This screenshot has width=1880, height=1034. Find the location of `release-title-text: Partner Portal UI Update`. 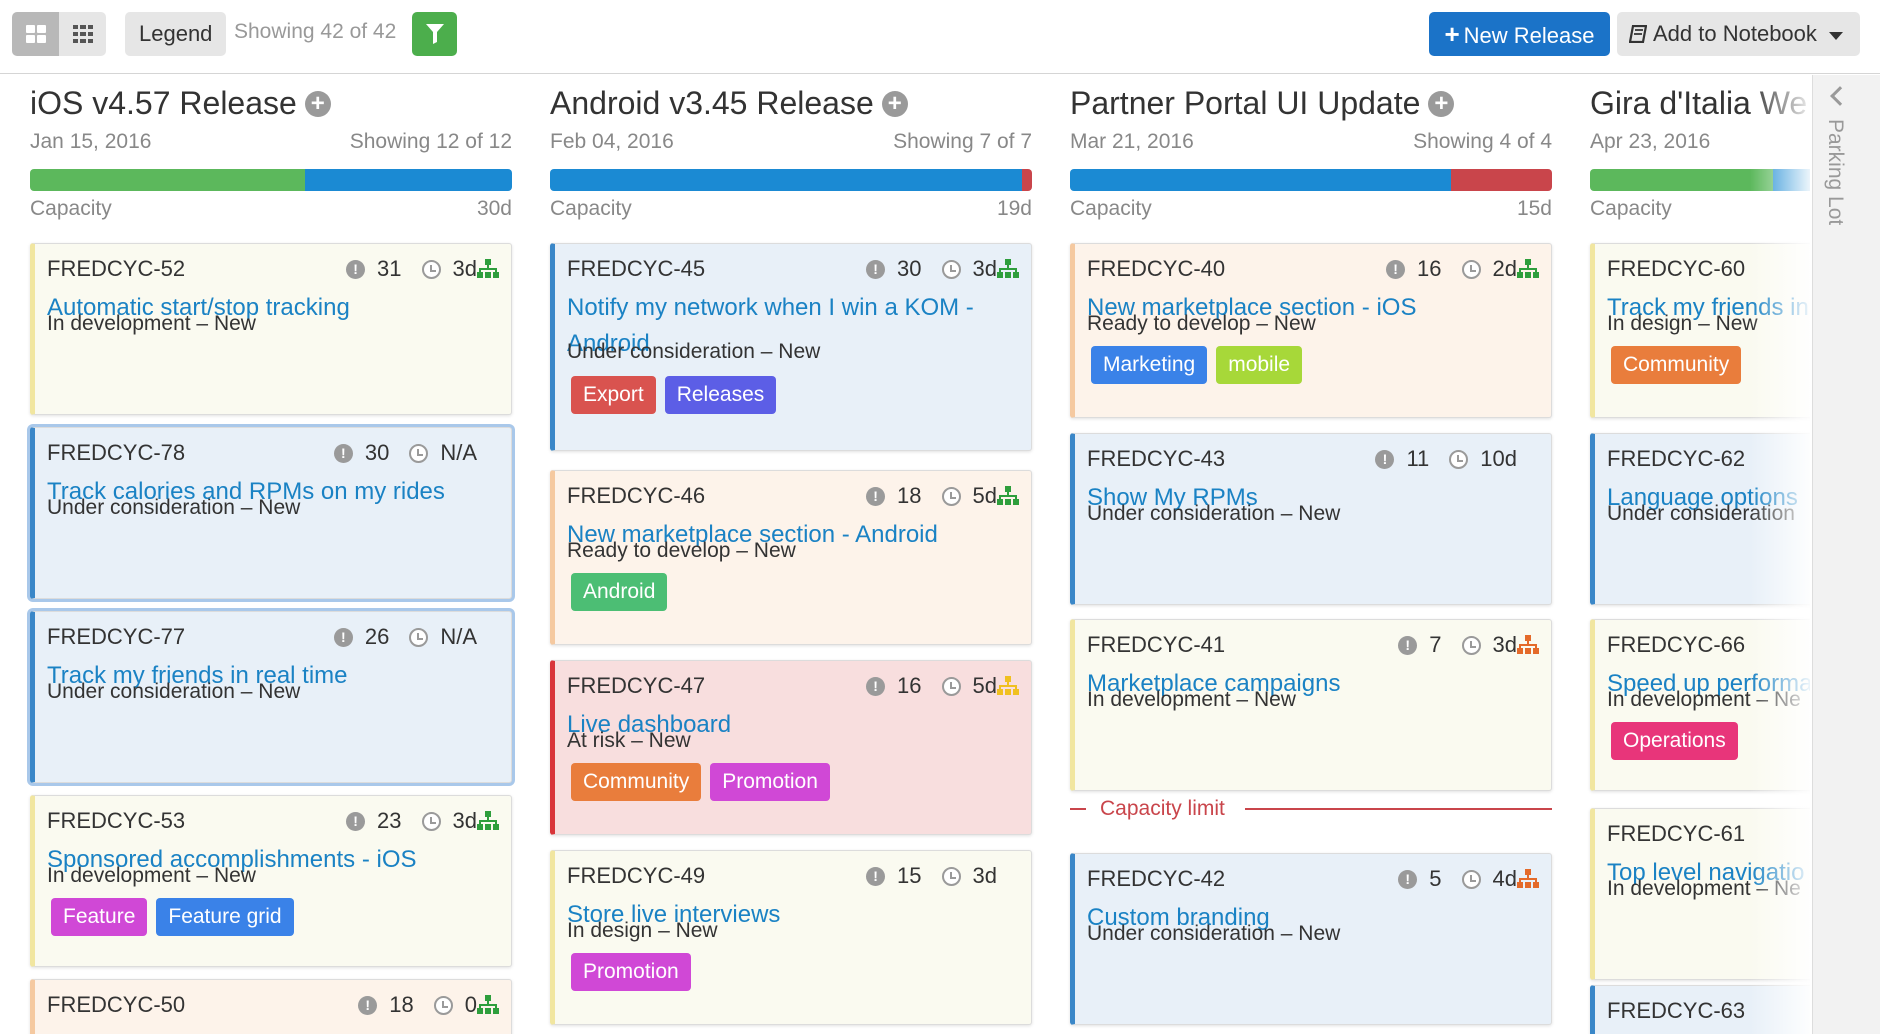

release-title-text: Partner Portal UI Update is located at coordinates (1245, 103).